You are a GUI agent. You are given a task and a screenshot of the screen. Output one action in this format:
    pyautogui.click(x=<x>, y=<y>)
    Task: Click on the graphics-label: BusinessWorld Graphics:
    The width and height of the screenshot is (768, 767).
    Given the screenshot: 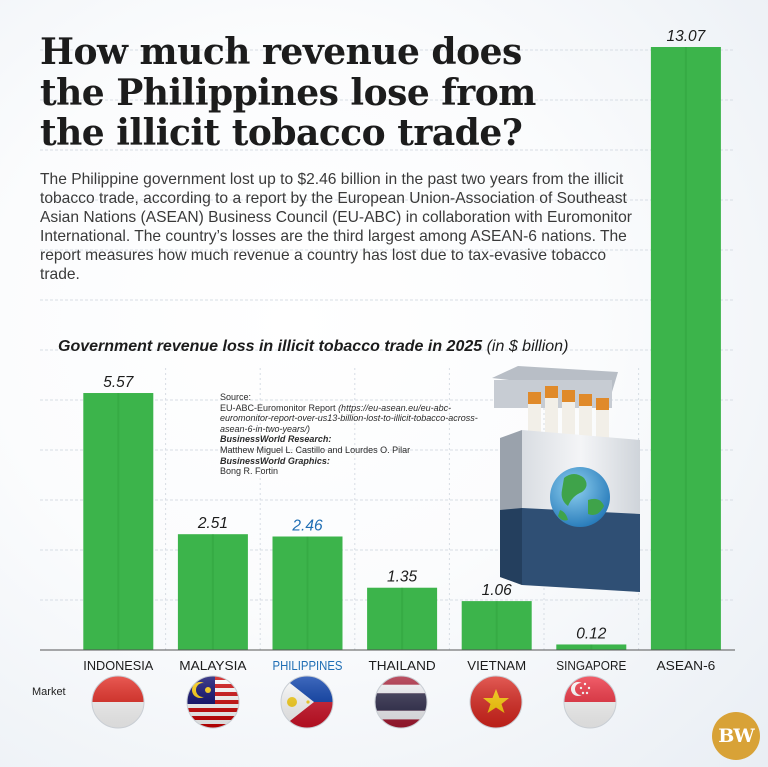 What is the action you would take?
    pyautogui.click(x=275, y=460)
    